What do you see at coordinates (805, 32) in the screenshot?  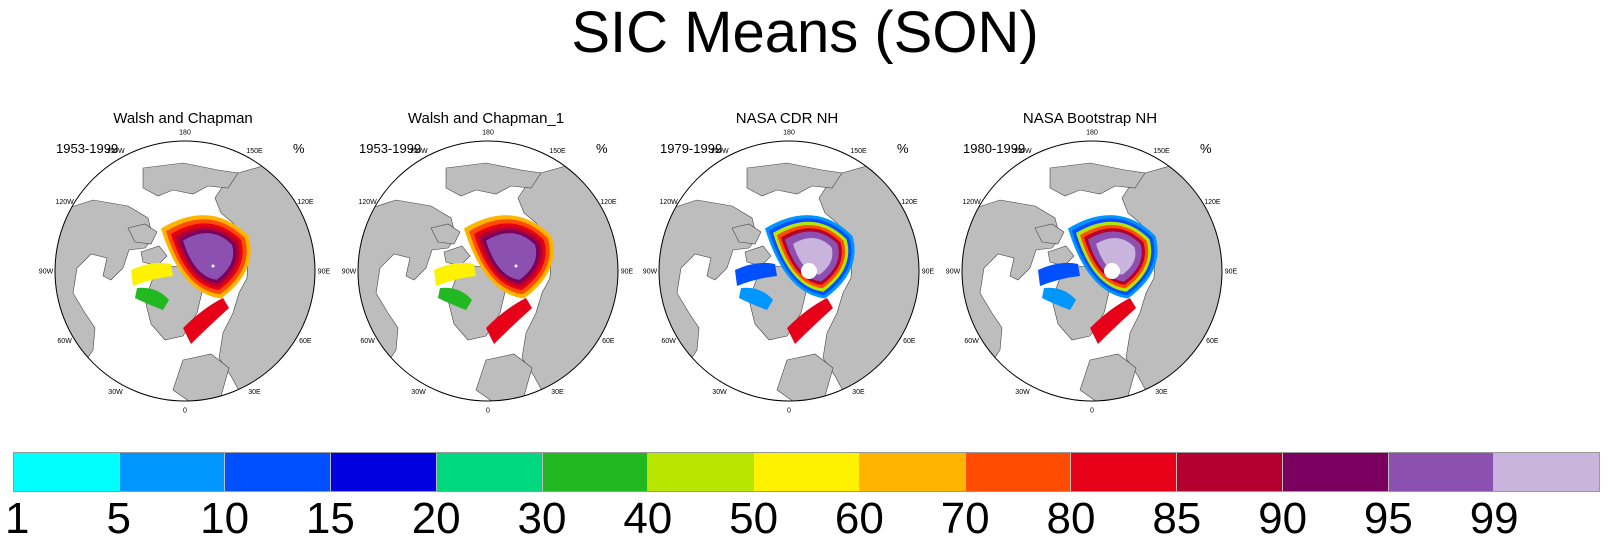 I see `main-title: SIC Means (SON)` at bounding box center [805, 32].